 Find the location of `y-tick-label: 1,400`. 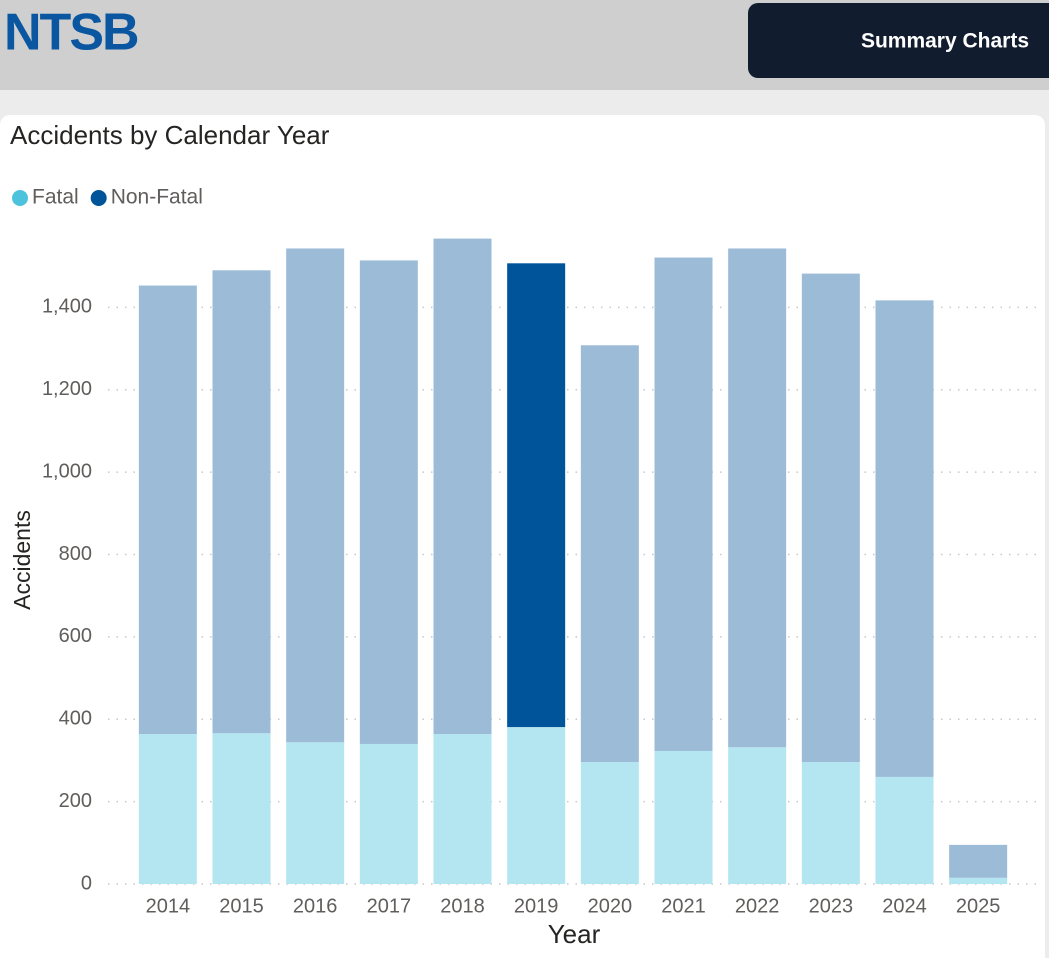

y-tick-label: 1,400 is located at coordinates (67, 307).